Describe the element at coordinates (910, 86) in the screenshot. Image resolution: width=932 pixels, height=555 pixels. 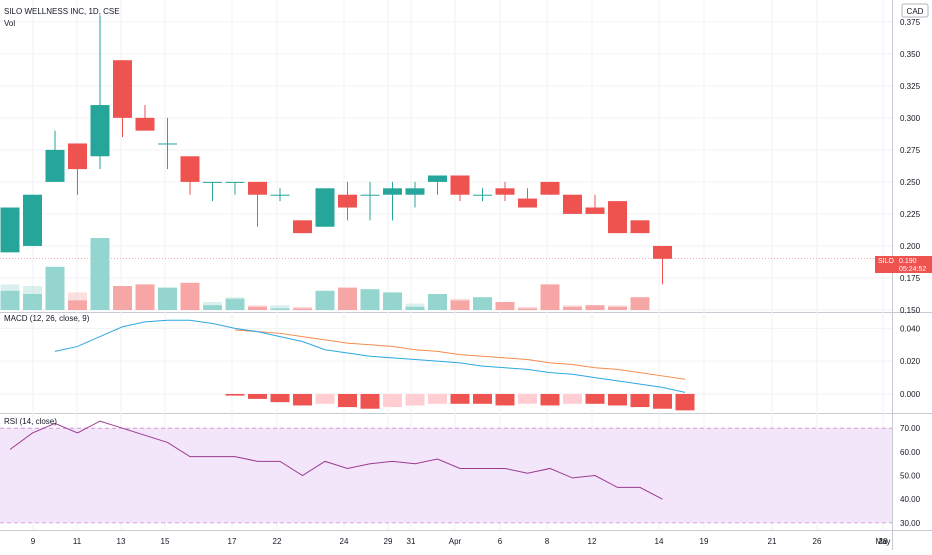
I see `price-tick-label: 0.325` at that location.